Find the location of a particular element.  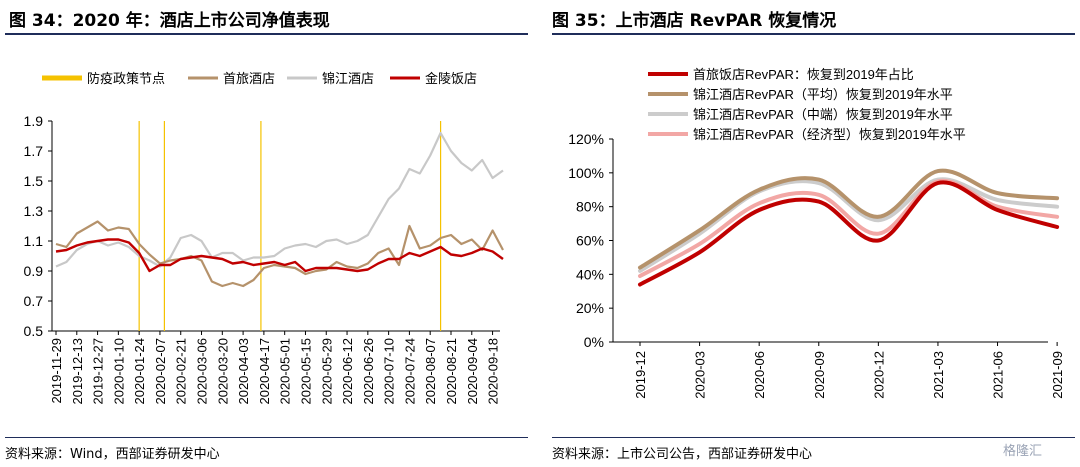

left-series-line-jinling is located at coordinates (279, 255).